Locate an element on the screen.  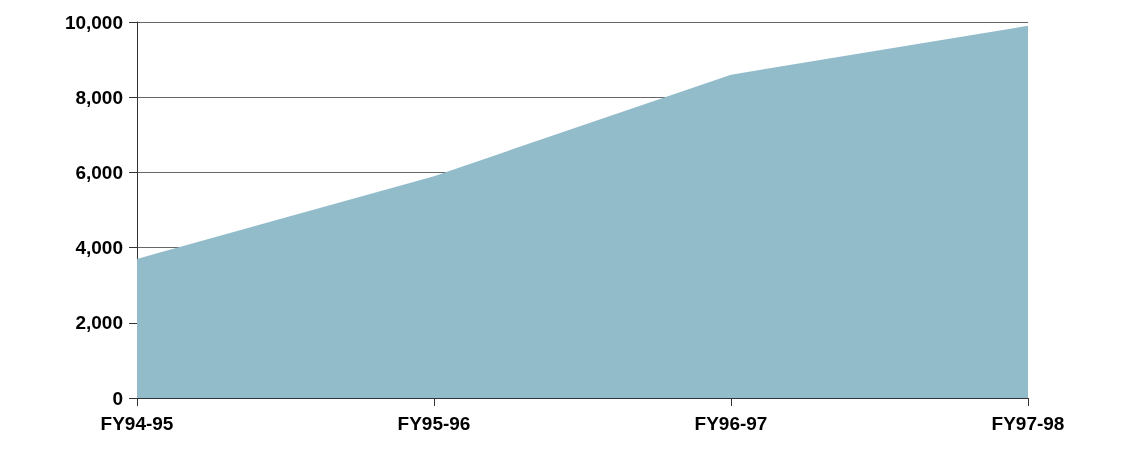
y-tick-label: 8,000 is located at coordinates (99, 97).